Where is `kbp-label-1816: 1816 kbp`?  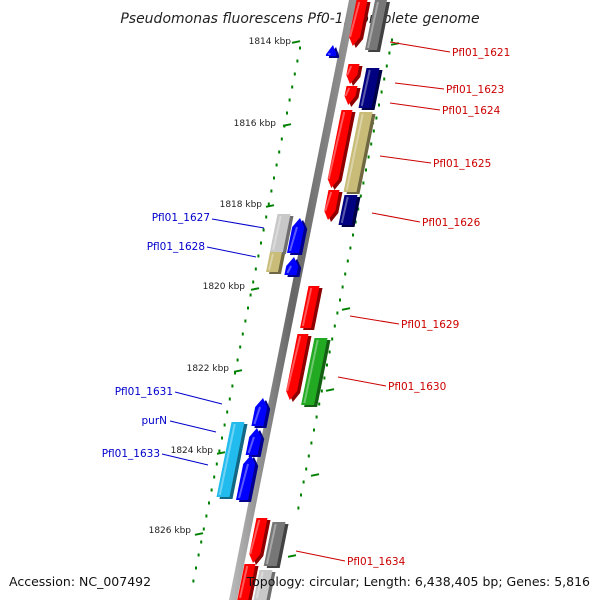
kbp-label-1816: 1816 kbp is located at coordinates (255, 124).